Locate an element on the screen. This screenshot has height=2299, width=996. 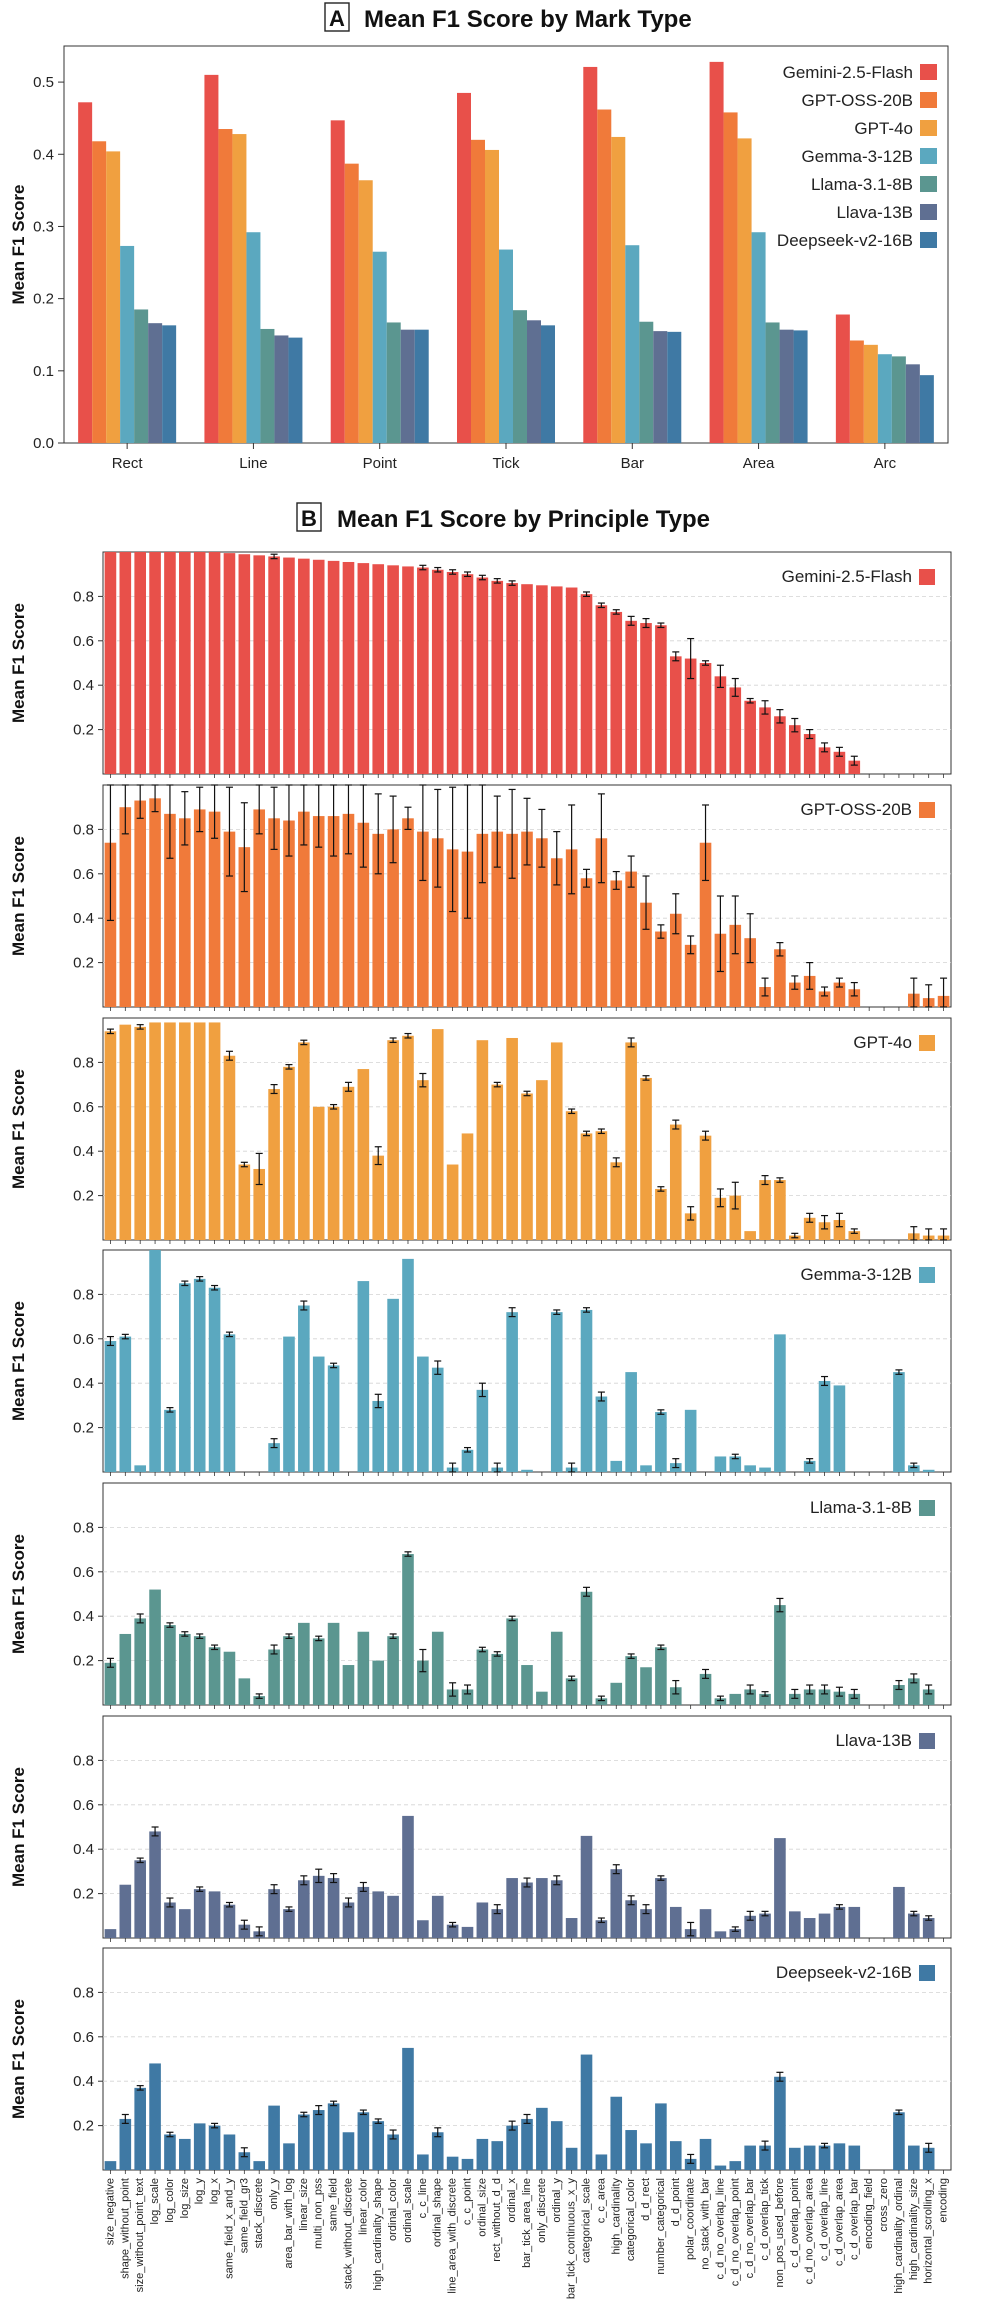
panel-b-xtick-label: non_pos_used_before is located at coordinates (780, 2232).